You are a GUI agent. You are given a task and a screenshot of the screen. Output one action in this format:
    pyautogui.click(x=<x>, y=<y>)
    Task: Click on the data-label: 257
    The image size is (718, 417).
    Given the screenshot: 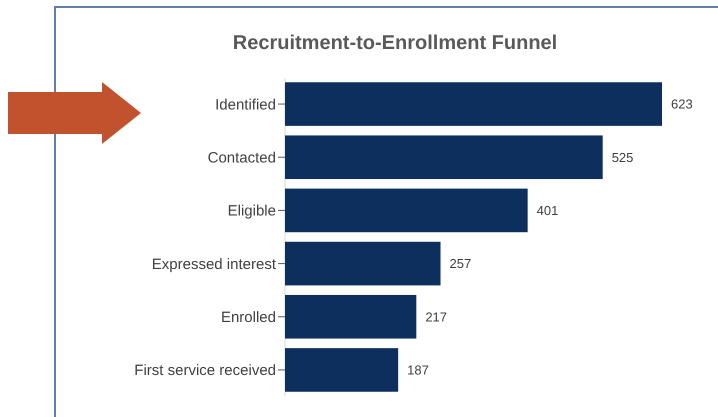 What is the action you would take?
    pyautogui.click(x=461, y=264)
    